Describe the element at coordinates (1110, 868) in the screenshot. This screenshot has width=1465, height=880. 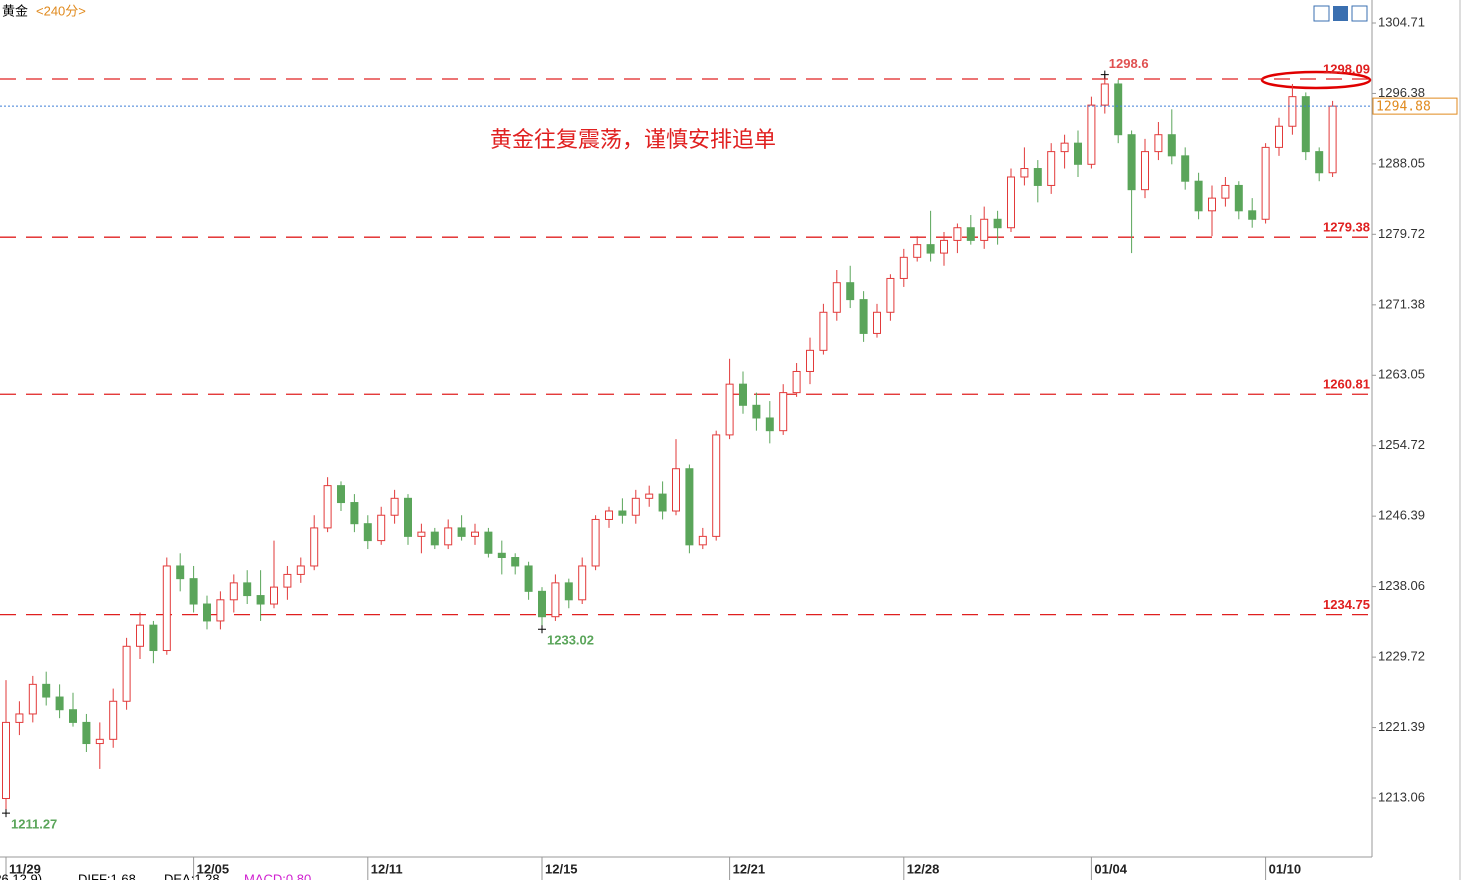
I see `x-tick-label: 01/04` at that location.